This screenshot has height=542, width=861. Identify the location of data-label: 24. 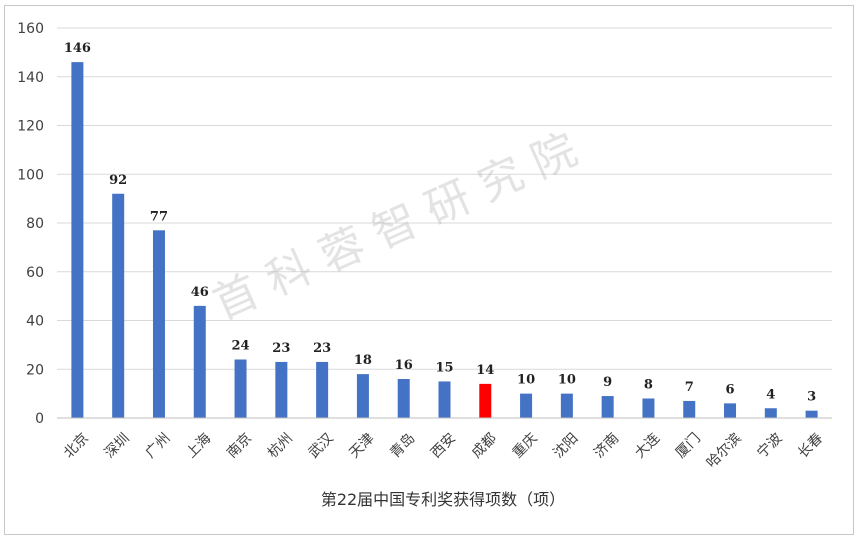
(241, 346).